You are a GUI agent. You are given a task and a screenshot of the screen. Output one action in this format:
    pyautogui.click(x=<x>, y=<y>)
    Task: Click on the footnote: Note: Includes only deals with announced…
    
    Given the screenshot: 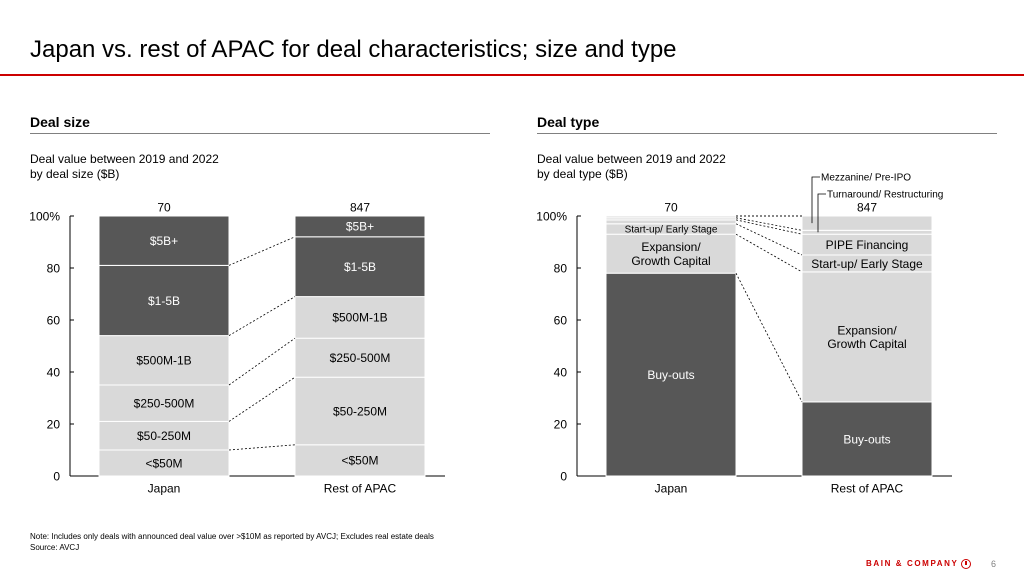 What is the action you would take?
    pyautogui.click(x=232, y=542)
    